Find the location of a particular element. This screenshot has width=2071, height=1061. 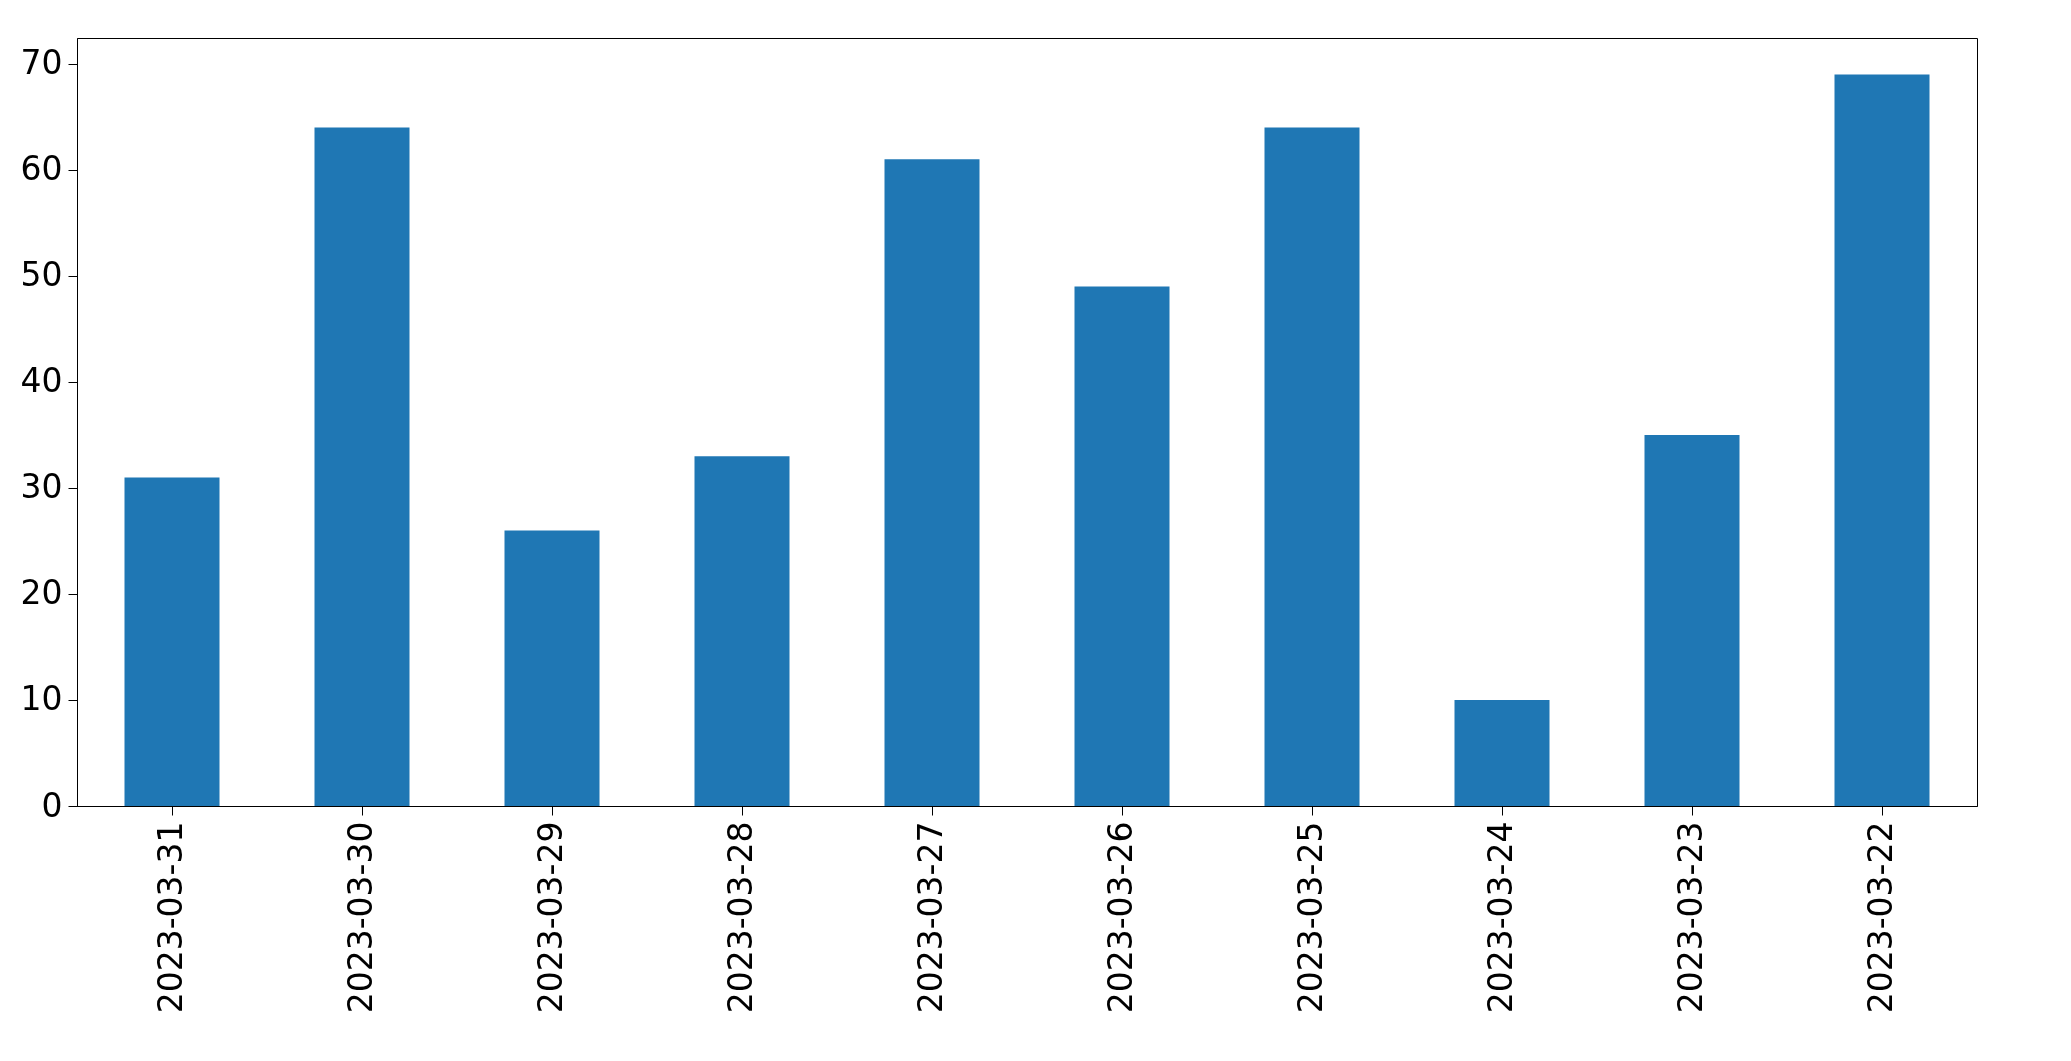

y-tick-label: 70 is located at coordinates (41, 63).